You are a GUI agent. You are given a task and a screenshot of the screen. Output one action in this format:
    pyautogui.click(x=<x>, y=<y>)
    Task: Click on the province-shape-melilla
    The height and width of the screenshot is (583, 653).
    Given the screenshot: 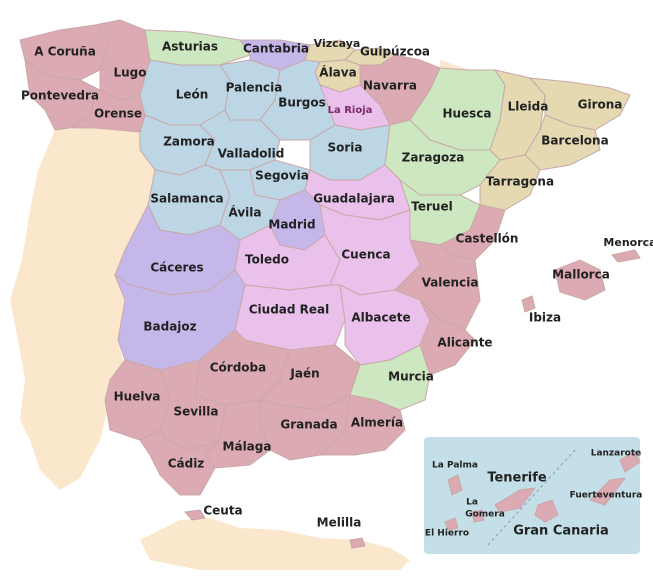 What is the action you would take?
    pyautogui.click(x=357, y=543)
    